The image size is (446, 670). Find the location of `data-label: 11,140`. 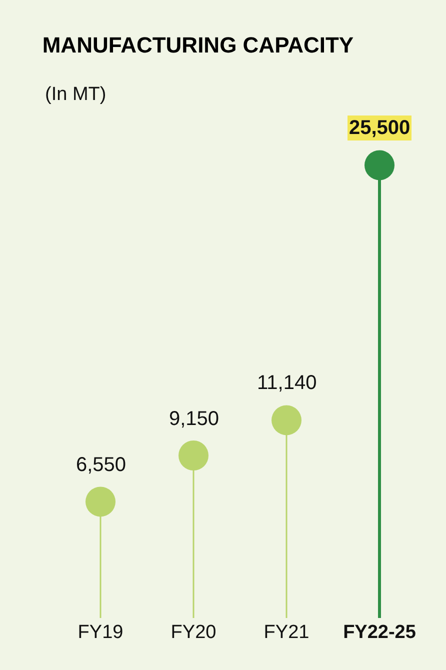

data-label: 11,140 is located at coordinates (287, 383).